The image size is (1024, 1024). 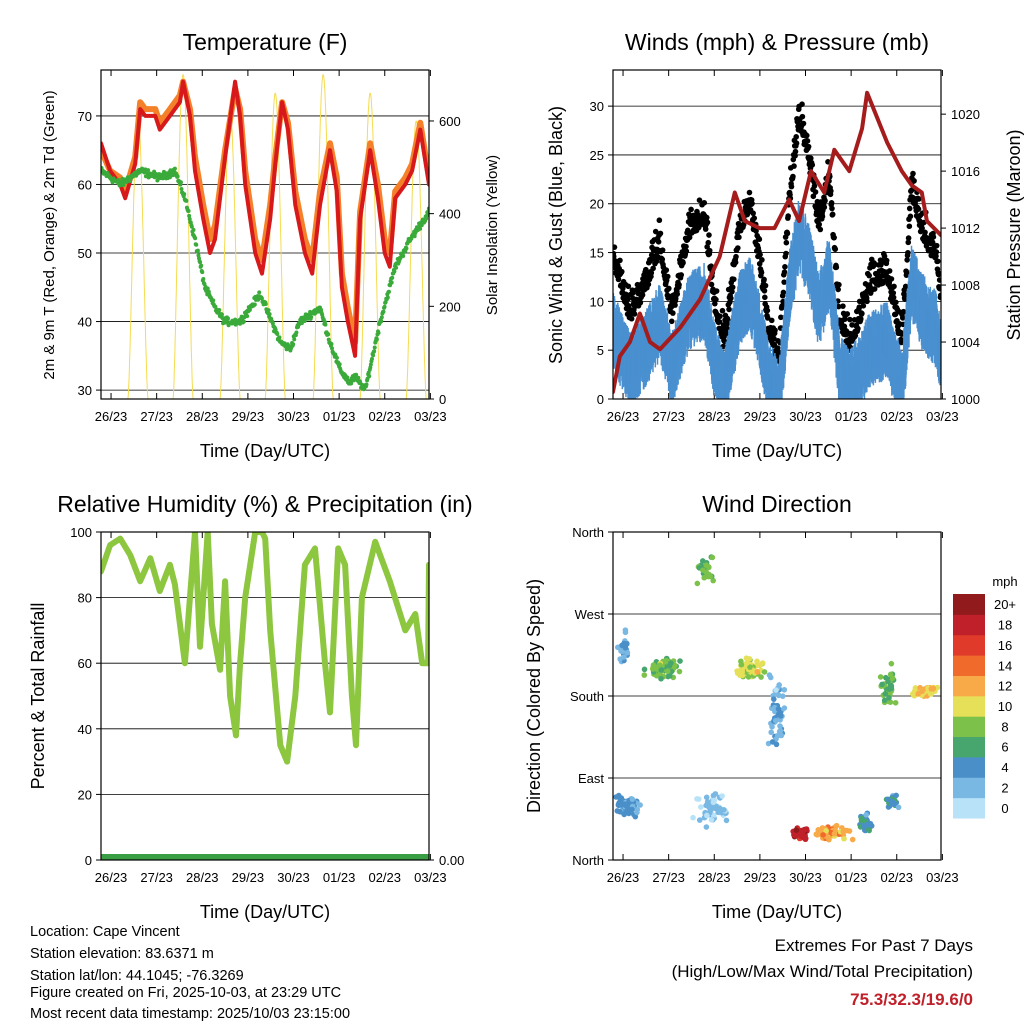 What do you see at coordinates (597, 301) in the screenshot?
I see `y-tick-label: 10` at bounding box center [597, 301].